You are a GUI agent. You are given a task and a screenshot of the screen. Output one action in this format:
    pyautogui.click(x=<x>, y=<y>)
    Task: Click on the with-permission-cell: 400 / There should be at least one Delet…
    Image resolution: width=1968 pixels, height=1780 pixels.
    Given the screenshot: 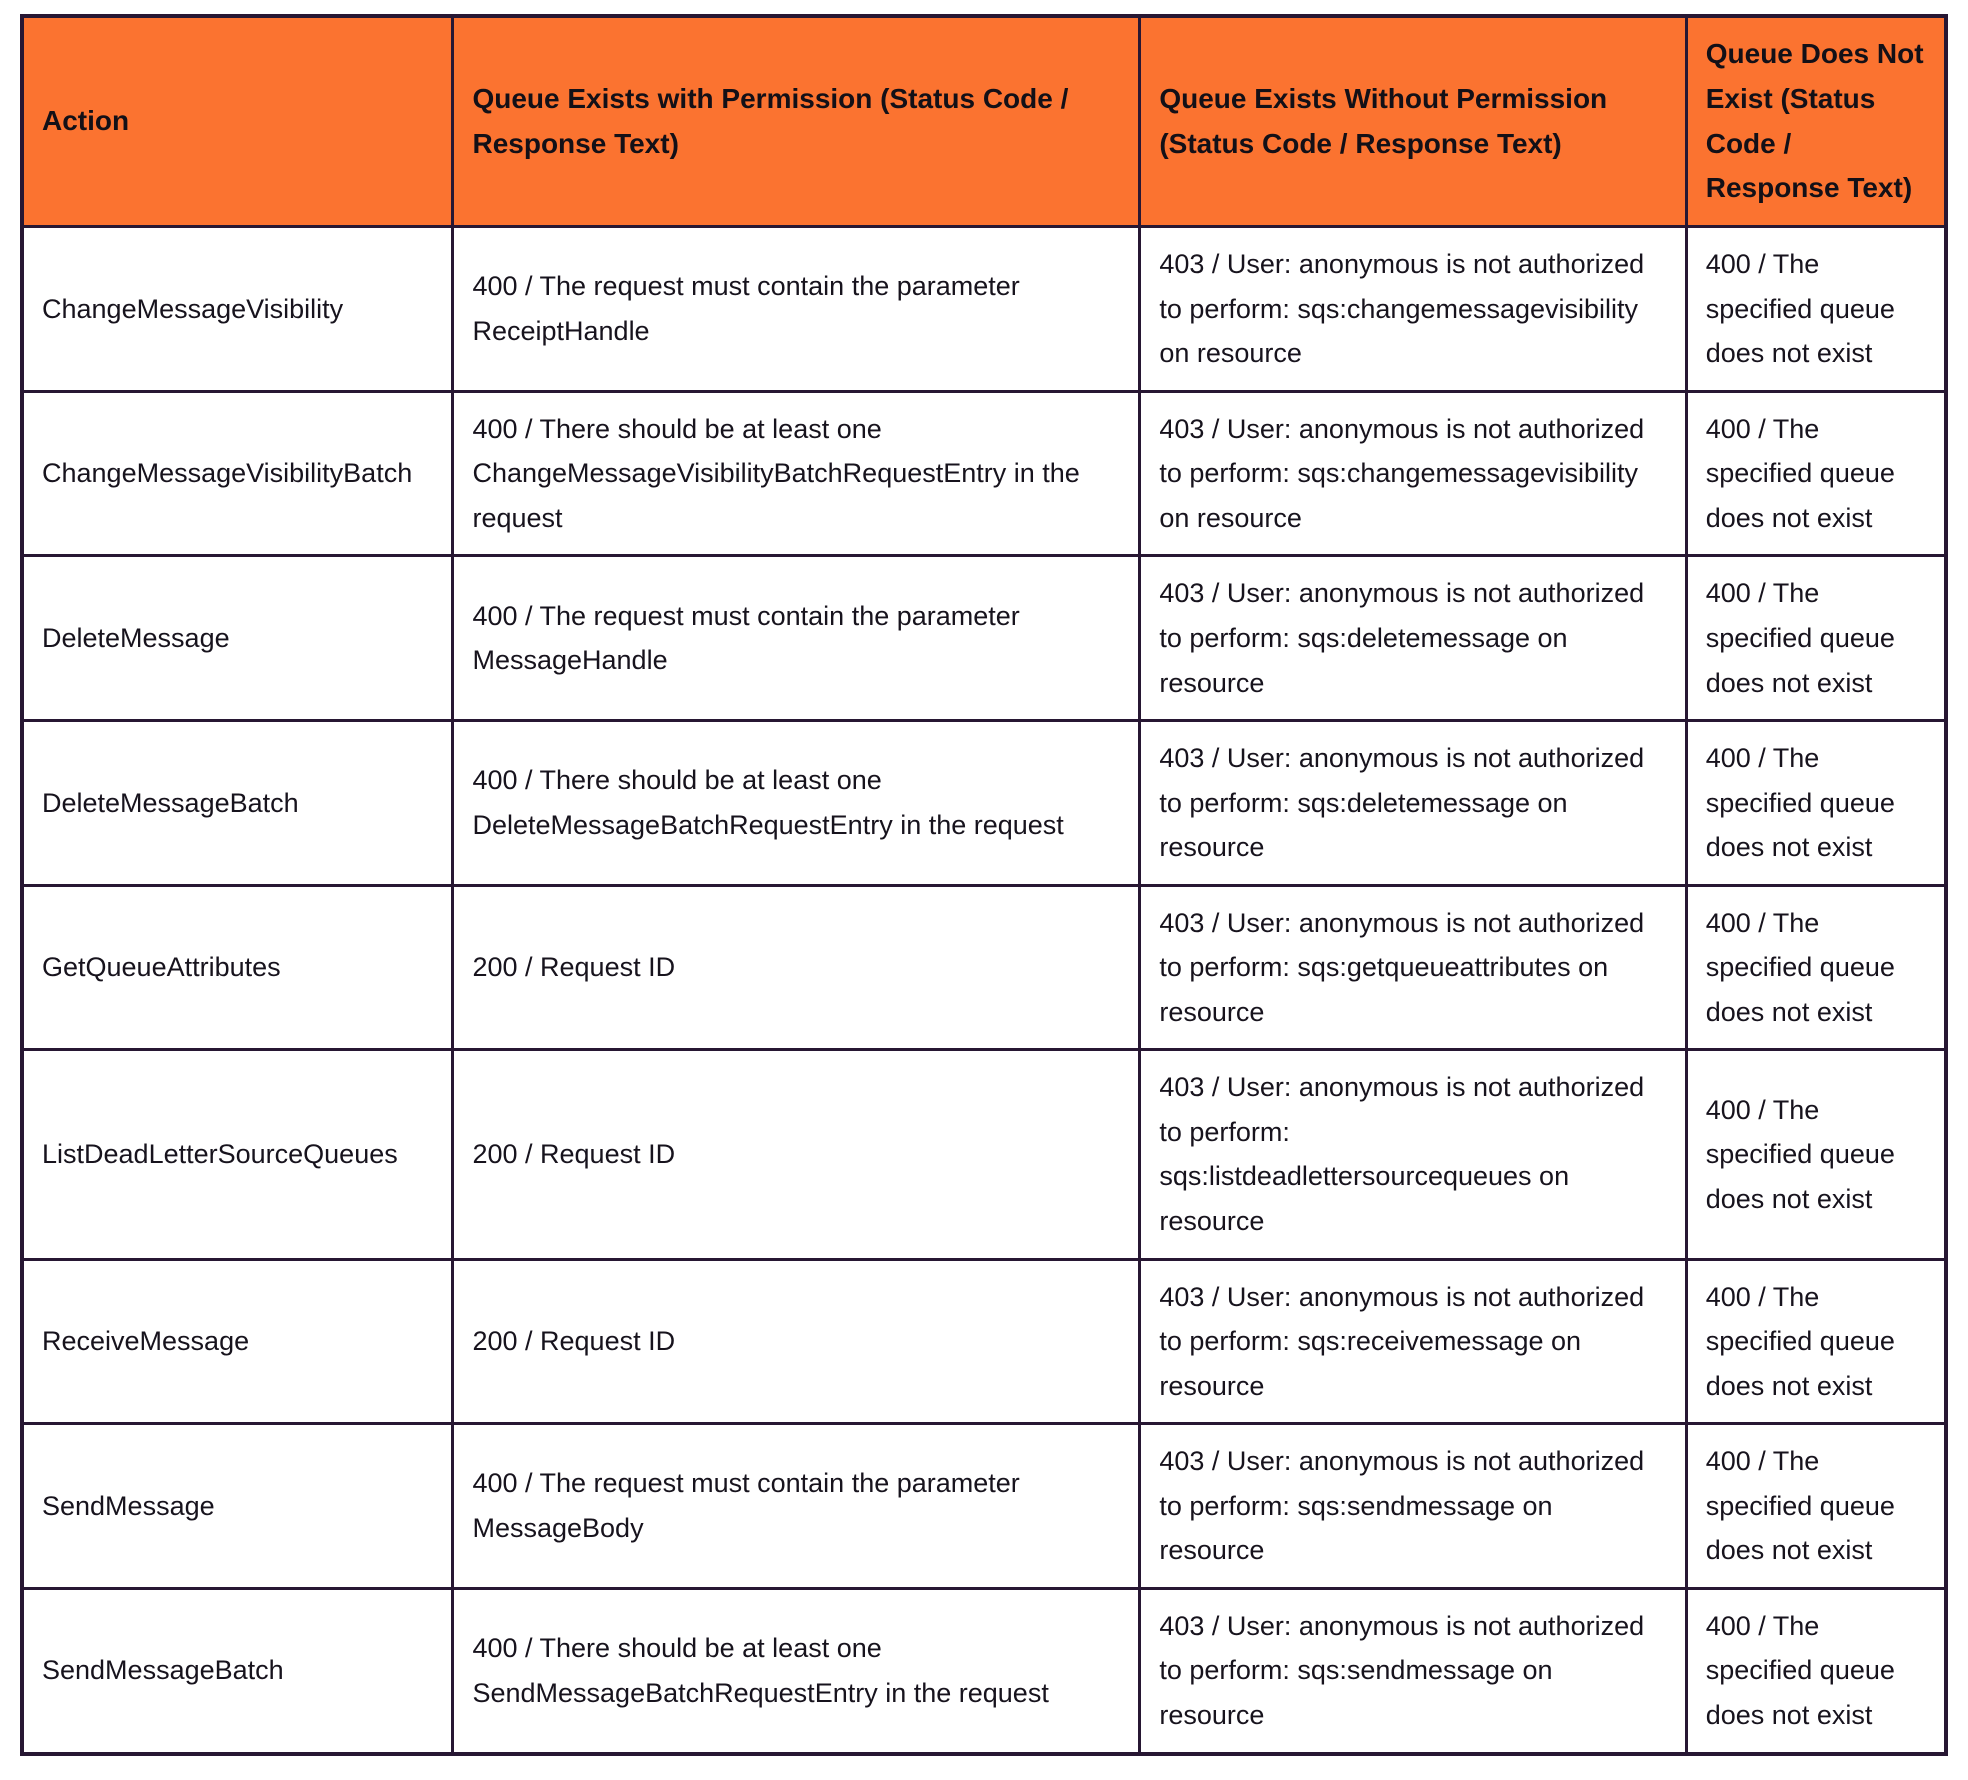 What is the action you would take?
    pyautogui.click(x=796, y=803)
    